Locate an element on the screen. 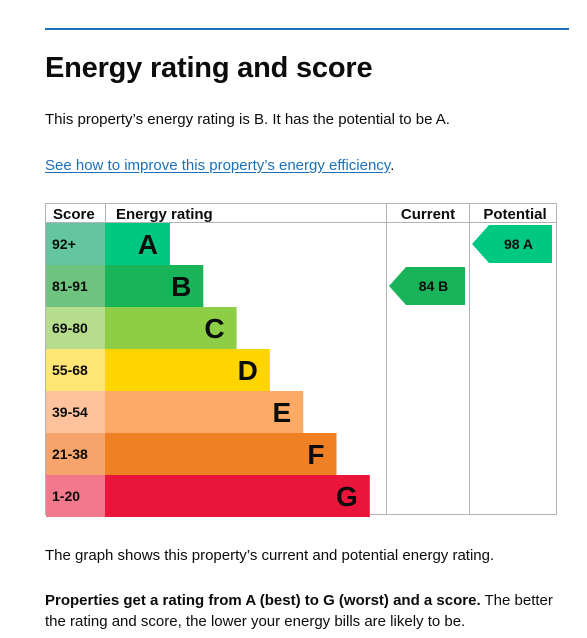 The height and width of the screenshot is (638, 587). rating-bar-g is located at coordinates (237, 496).